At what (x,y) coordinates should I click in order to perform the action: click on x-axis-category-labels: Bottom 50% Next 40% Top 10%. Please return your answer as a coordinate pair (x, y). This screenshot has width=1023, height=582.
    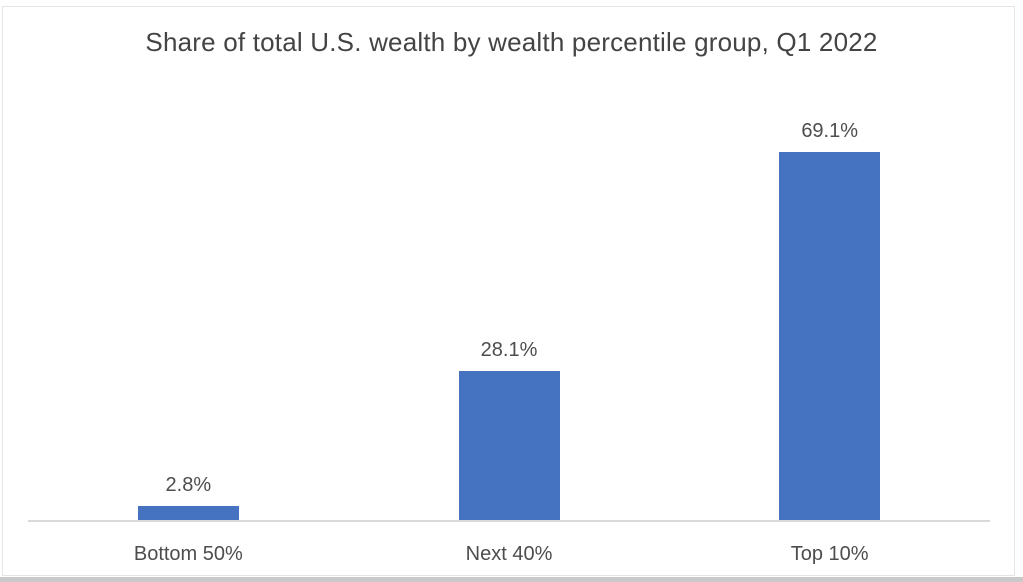
    Looking at the image, I should click on (509, 554).